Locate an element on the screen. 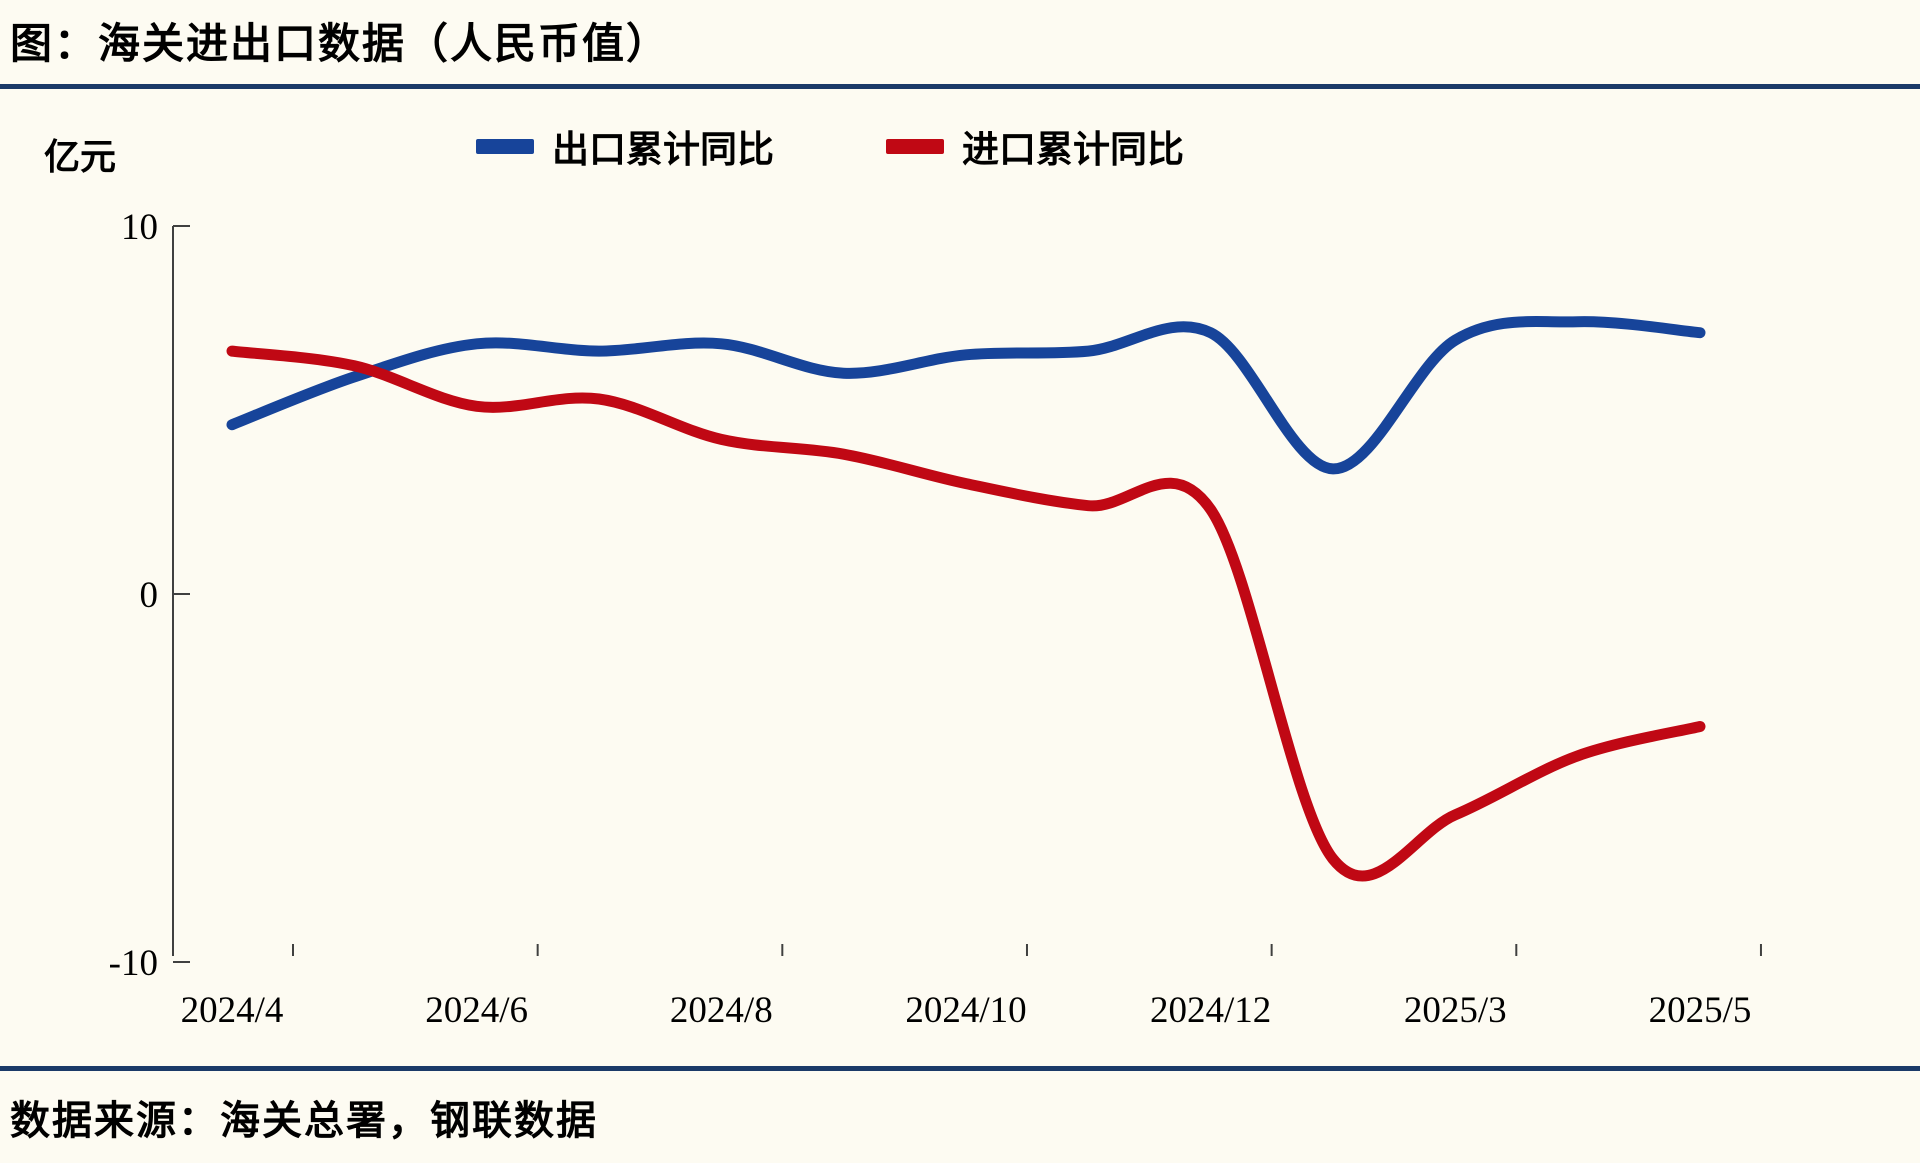  export-series-line is located at coordinates (966, 395).